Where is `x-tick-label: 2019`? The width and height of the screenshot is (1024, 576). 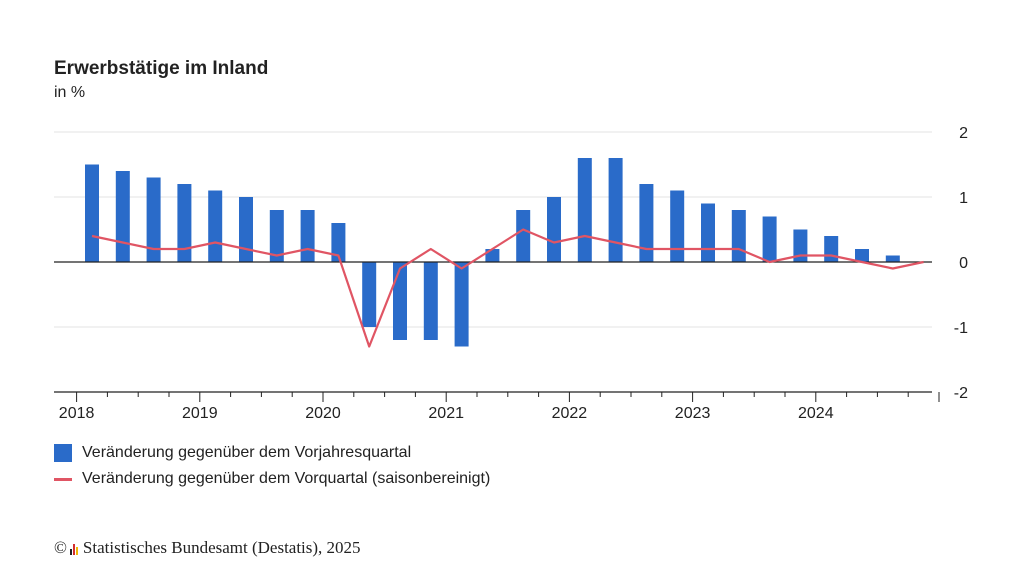 x-tick-label: 2019 is located at coordinates (200, 413).